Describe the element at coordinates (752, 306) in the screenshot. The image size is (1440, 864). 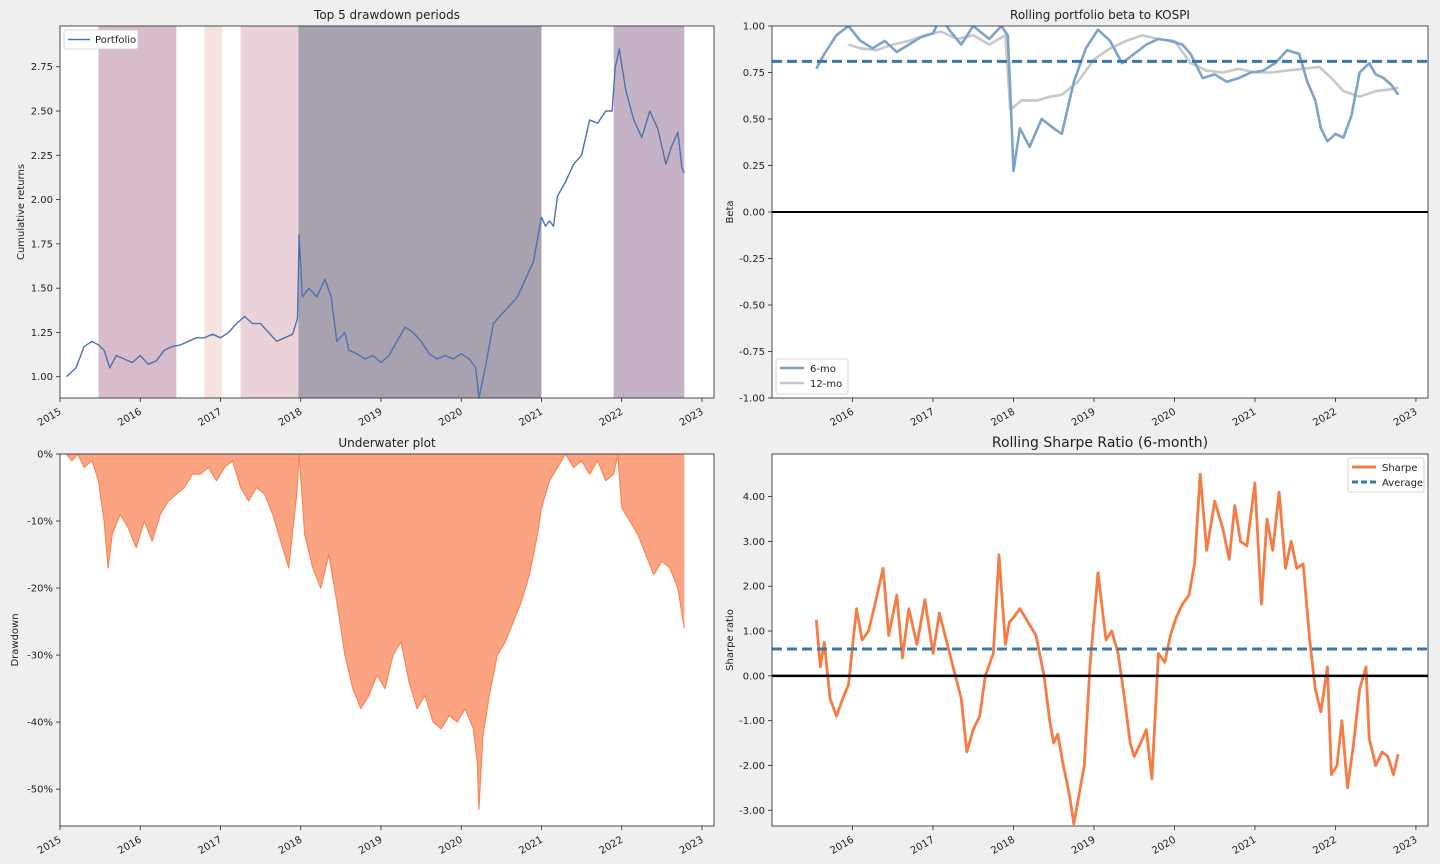
I see `y-tick-label: -0.50` at that location.